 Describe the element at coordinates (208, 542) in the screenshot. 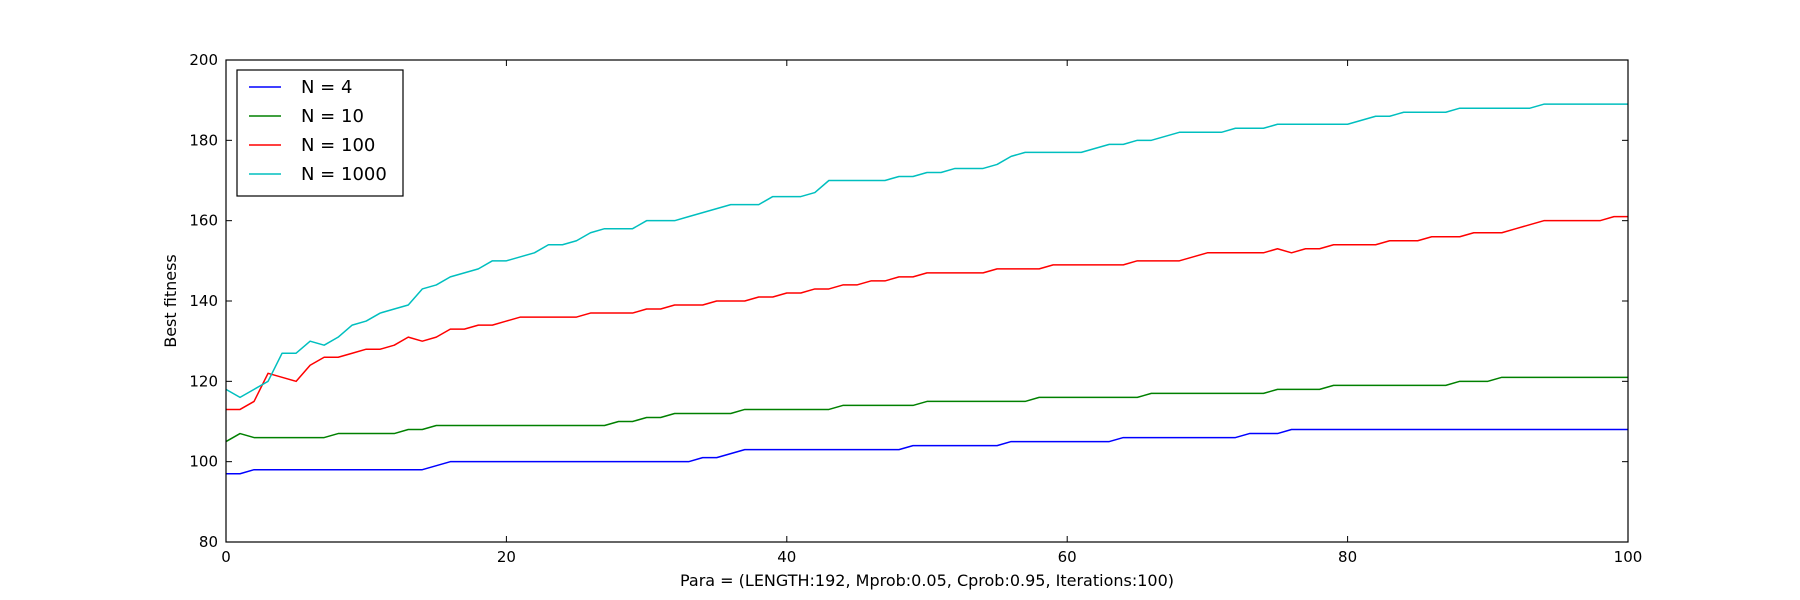

I see `y-tick-label: 80` at that location.